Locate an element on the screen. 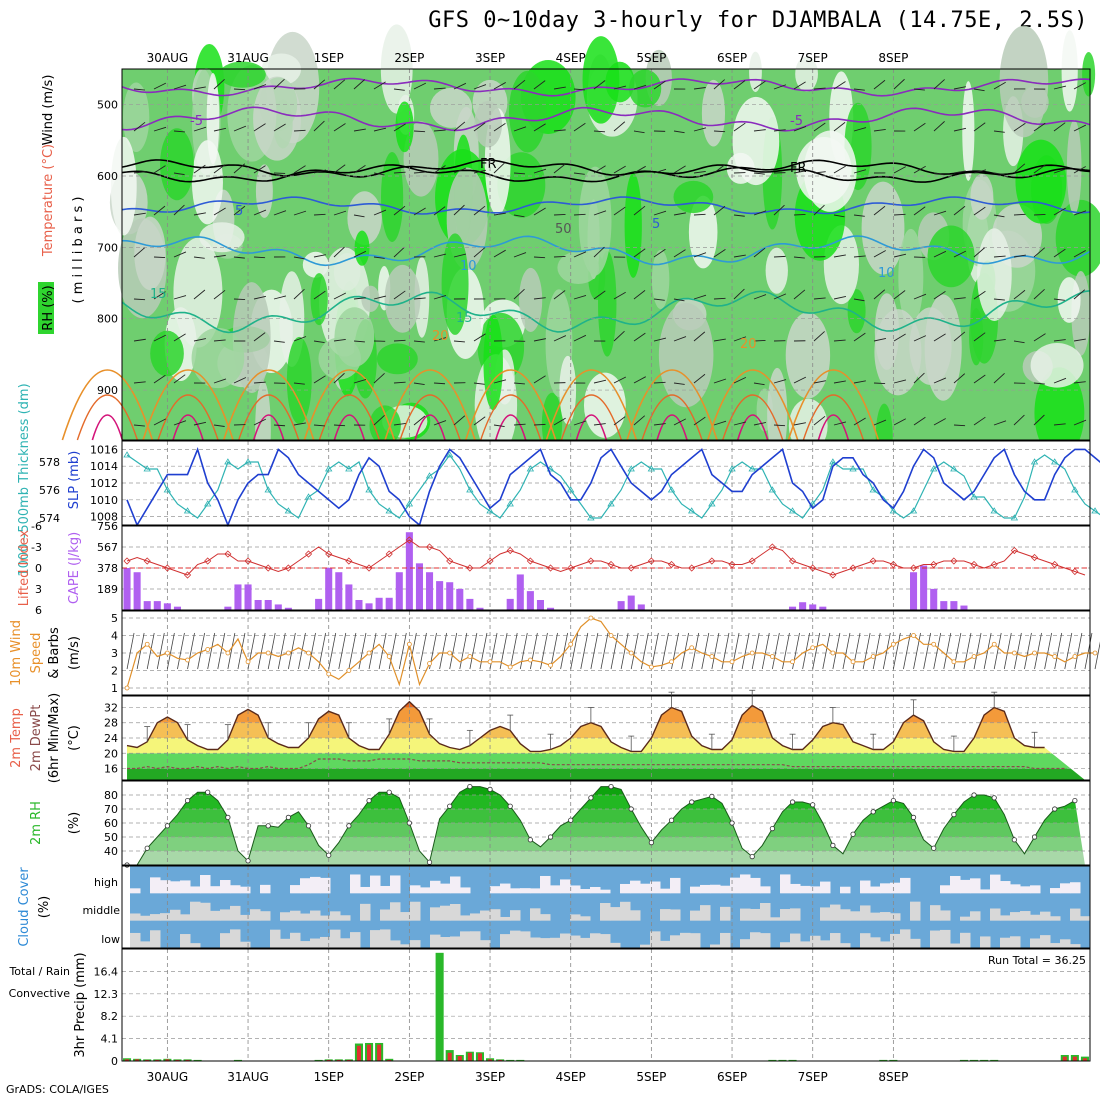 The height and width of the screenshot is (1100, 1100). y-tick-label: 3 is located at coordinates (114, 653).